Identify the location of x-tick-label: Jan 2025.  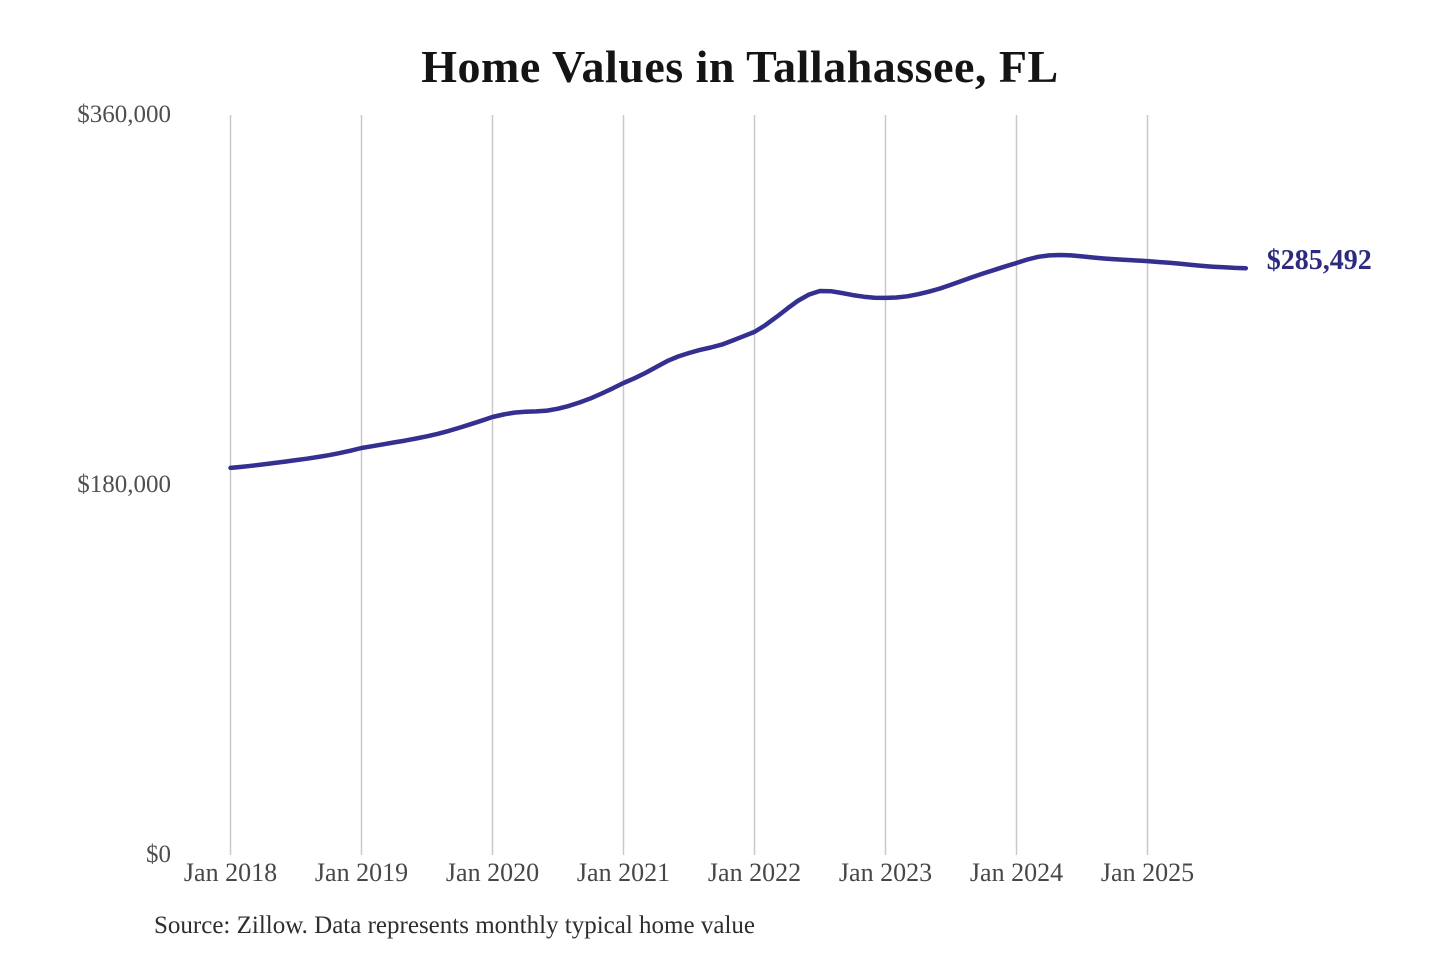
(1147, 872).